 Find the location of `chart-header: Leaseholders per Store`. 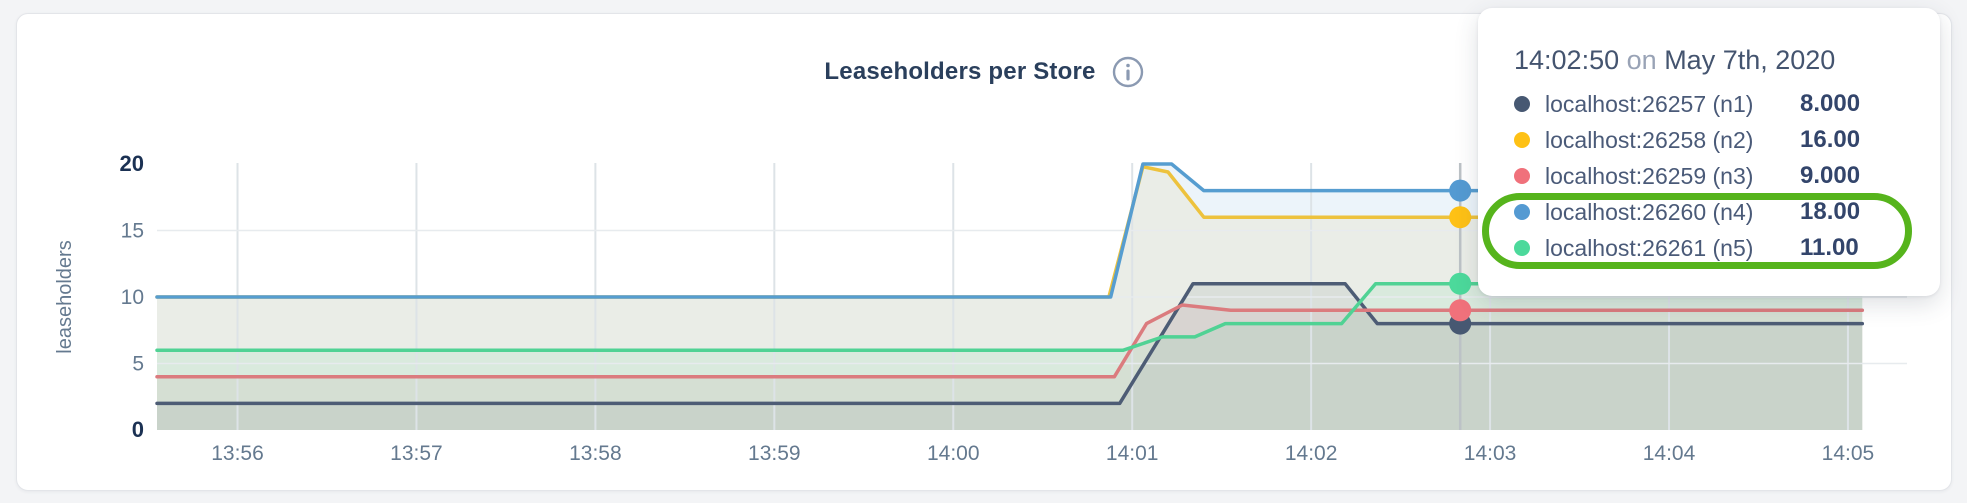

chart-header: Leaseholders per Store is located at coordinates (984, 72).